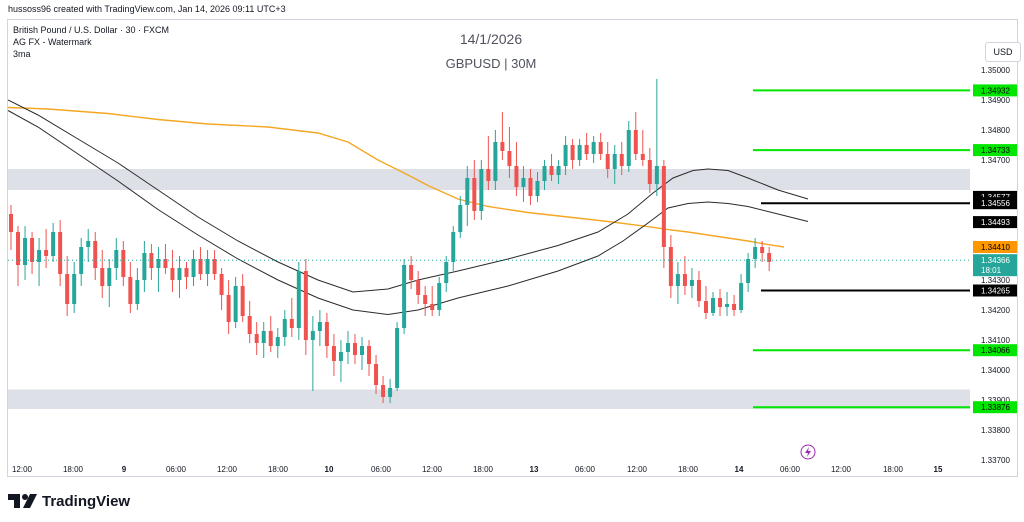 The width and height of the screenshot is (1024, 522). What do you see at coordinates (52, 42) in the screenshot?
I see `legend-watermark: AG FX - Watermark` at bounding box center [52, 42].